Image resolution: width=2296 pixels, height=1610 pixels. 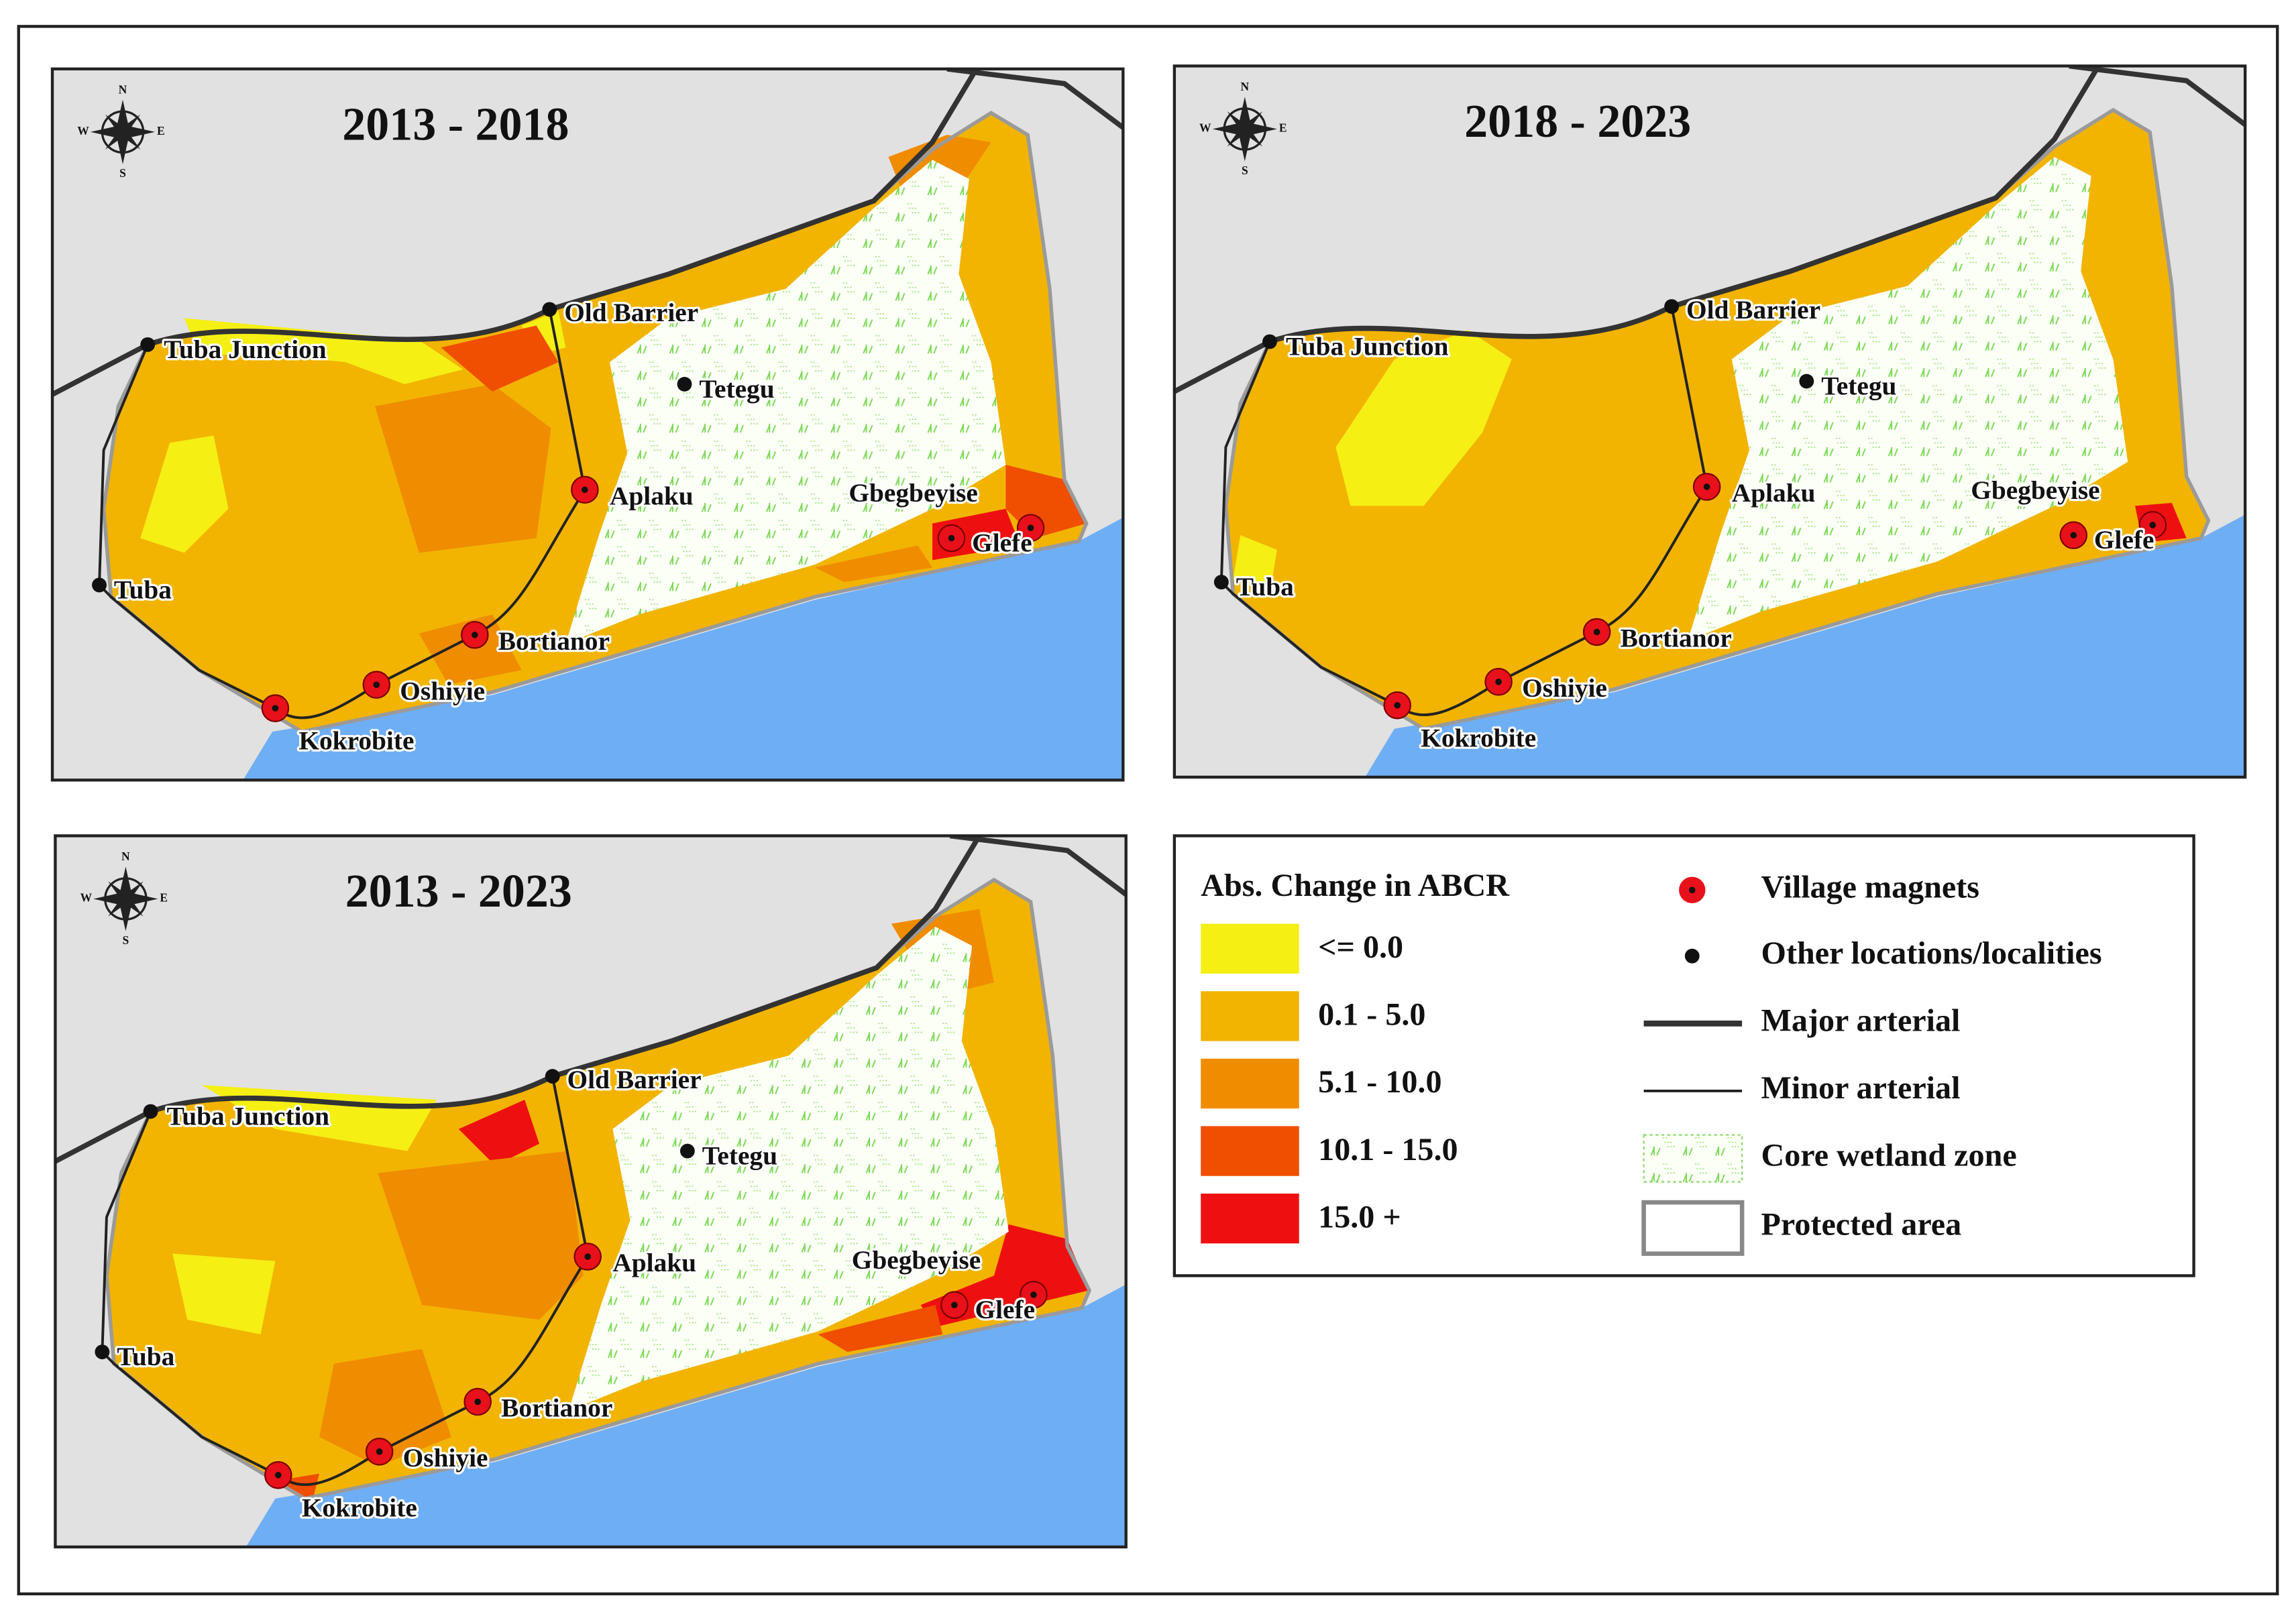 What do you see at coordinates (1380, 1082) in the screenshot?
I see `legend-label: 5.1 - 10.0` at bounding box center [1380, 1082].